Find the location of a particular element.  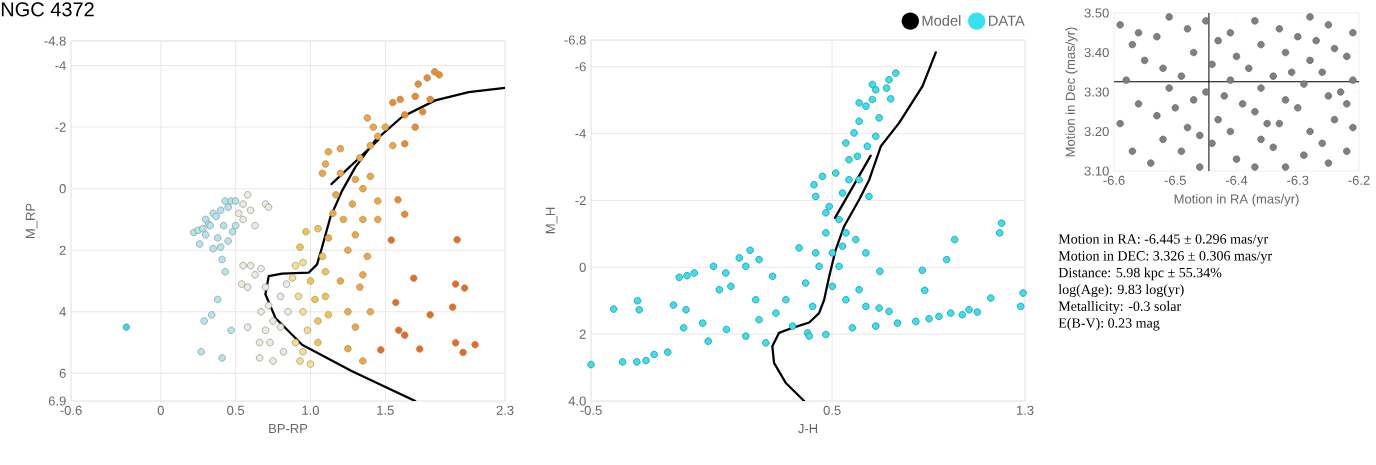

text: Motion in RA: -6.445 ± 0.296 mas/yr is located at coordinates (1163, 240).